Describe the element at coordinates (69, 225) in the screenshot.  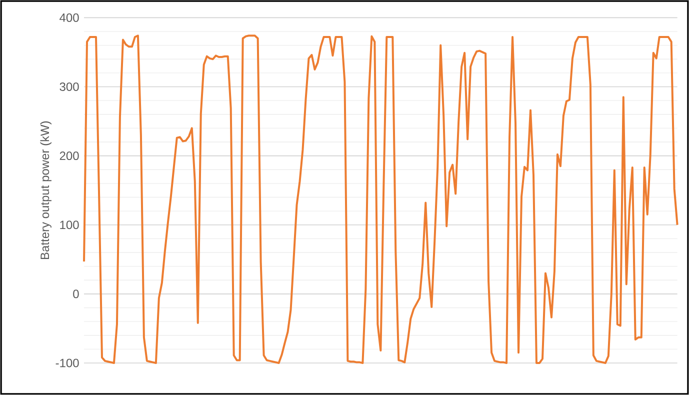
I see `y-tick-label: 100` at that location.